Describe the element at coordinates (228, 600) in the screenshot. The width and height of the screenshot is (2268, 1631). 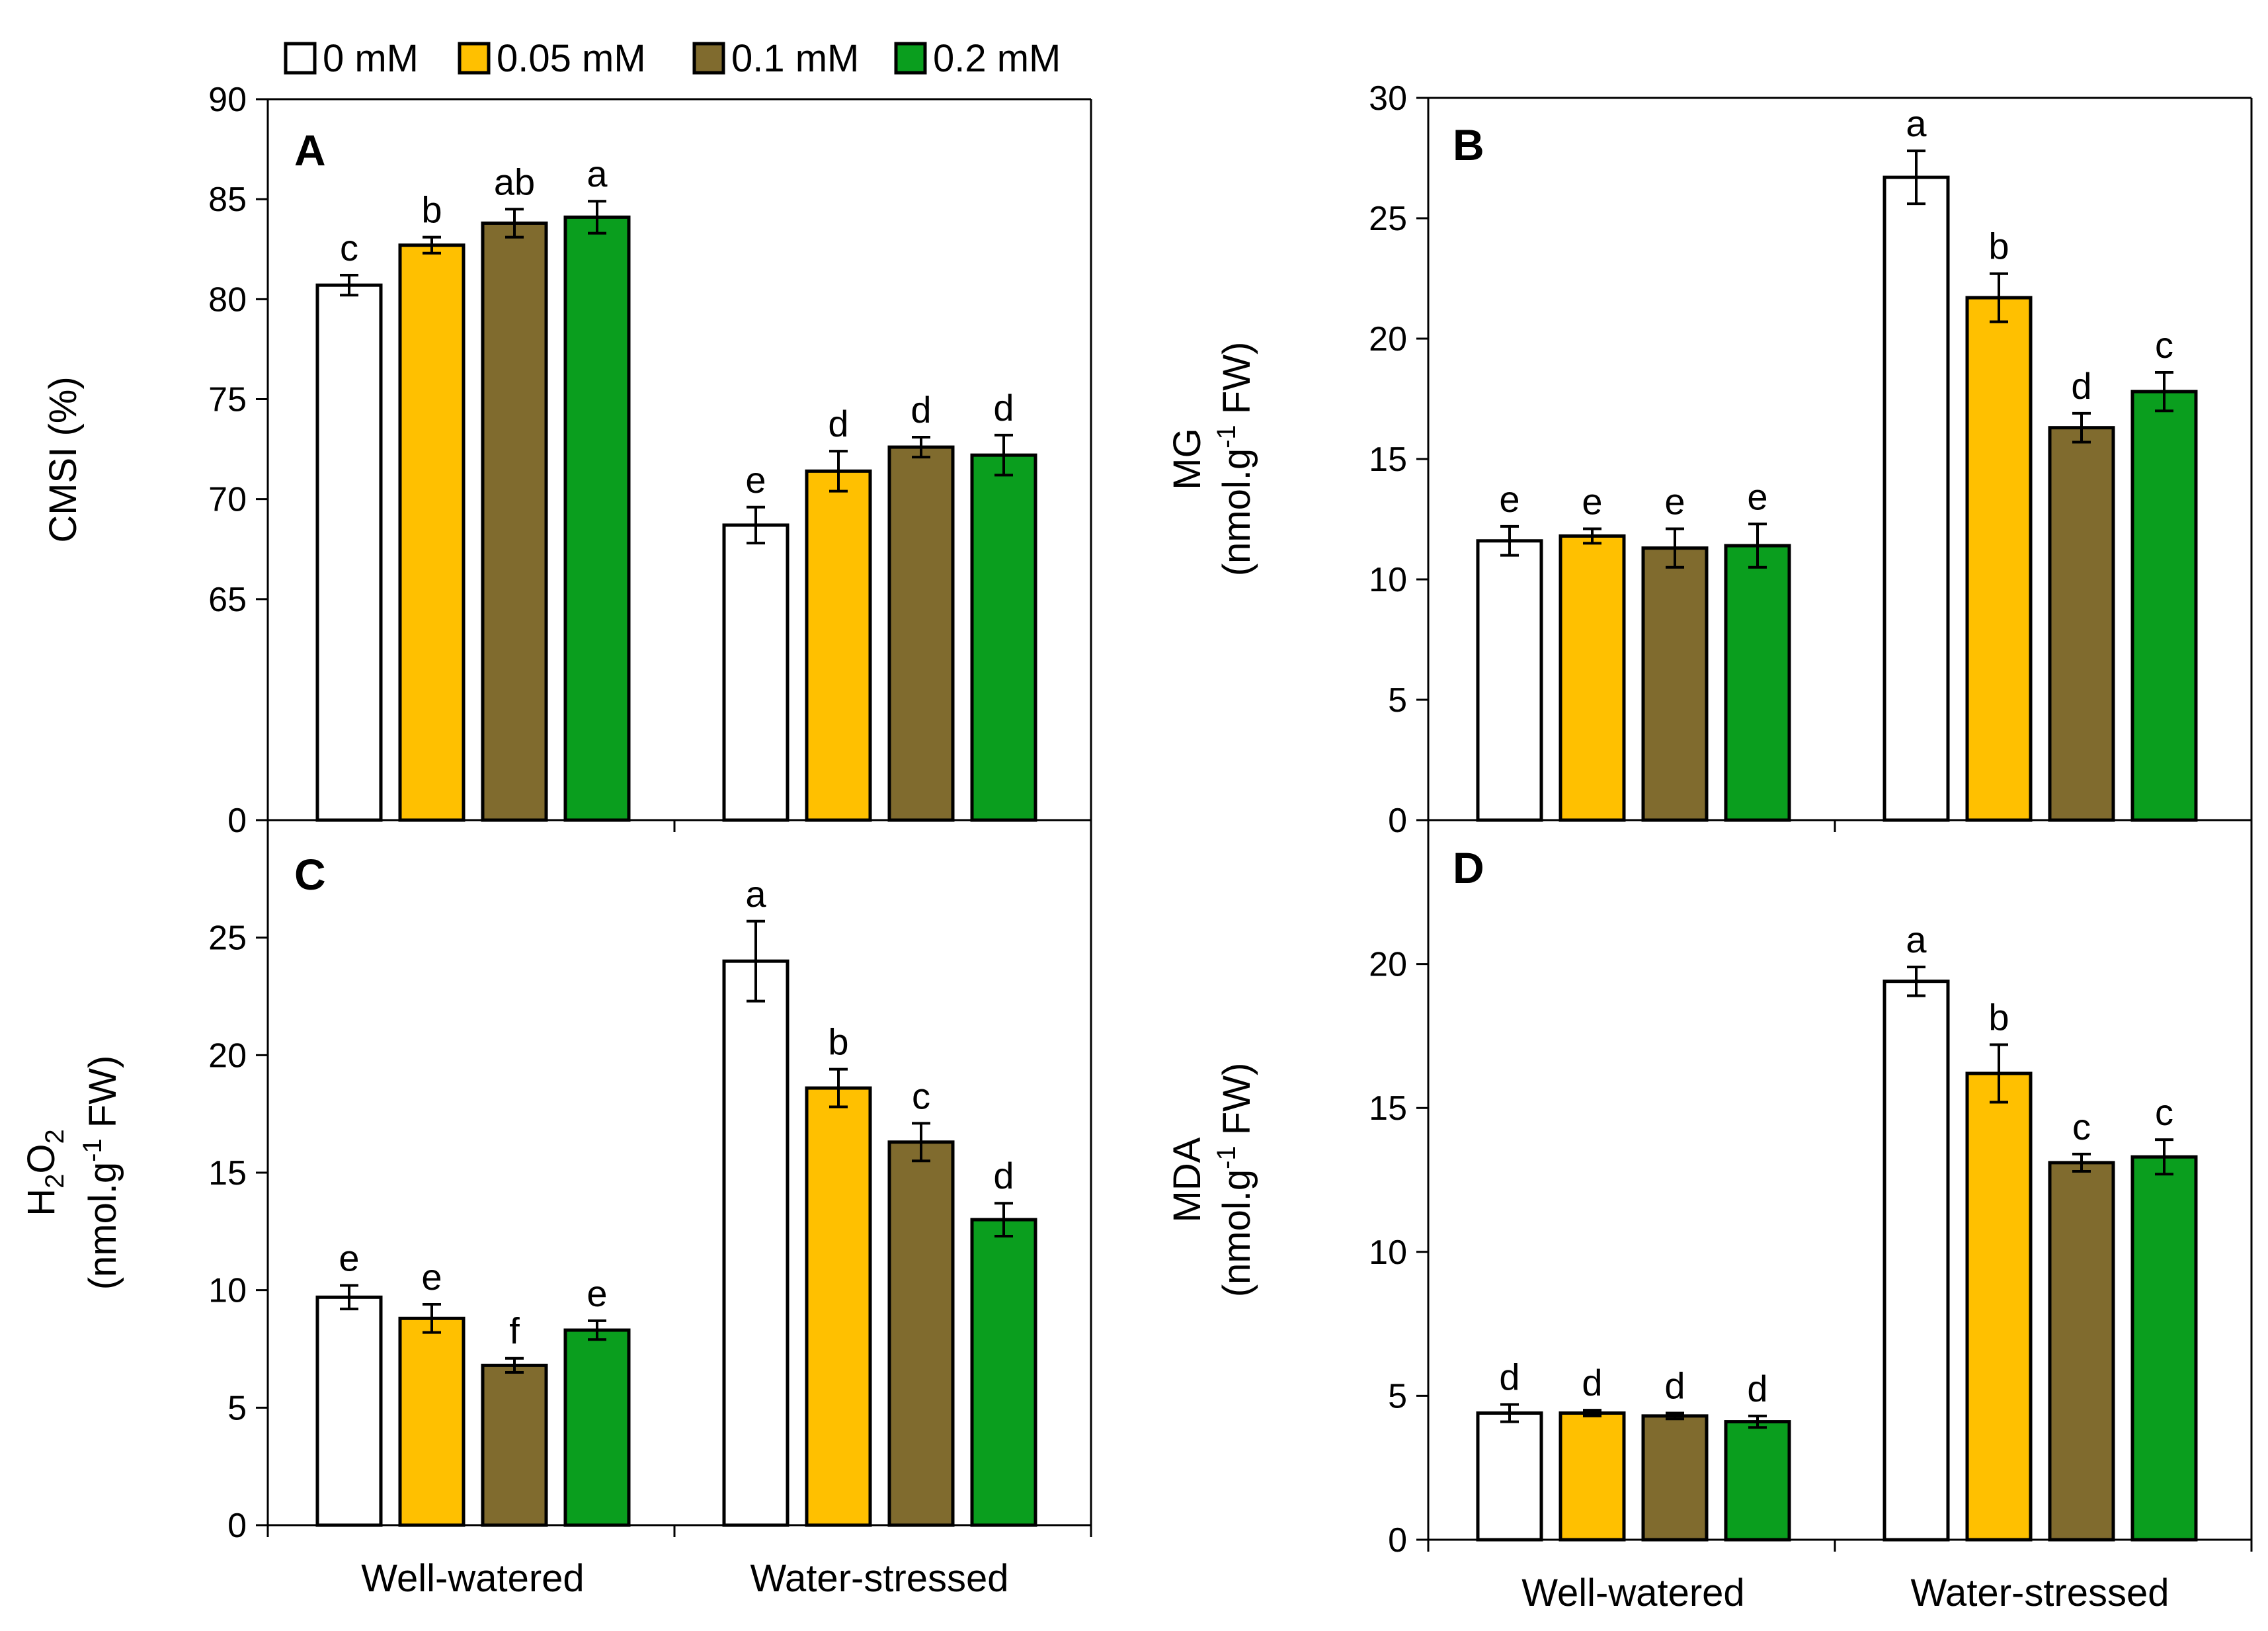
I see `y-tick-label: 65` at that location.